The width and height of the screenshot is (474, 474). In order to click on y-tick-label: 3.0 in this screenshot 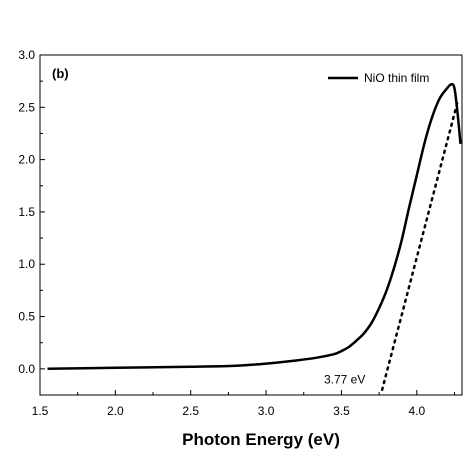, I will do `click(26, 55)`.